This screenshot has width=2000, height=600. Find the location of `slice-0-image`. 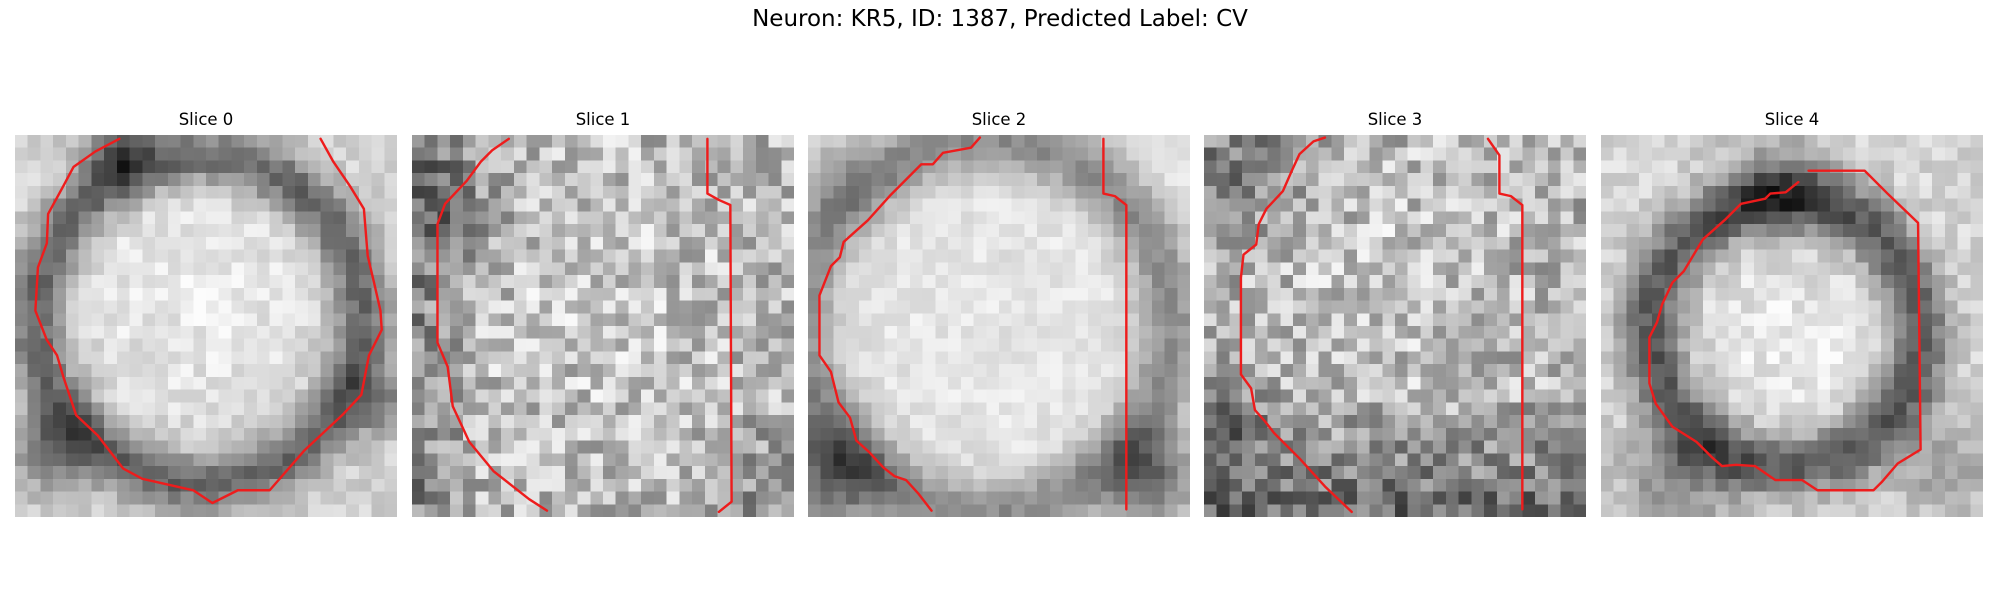

slice-0-image is located at coordinates (206, 326).